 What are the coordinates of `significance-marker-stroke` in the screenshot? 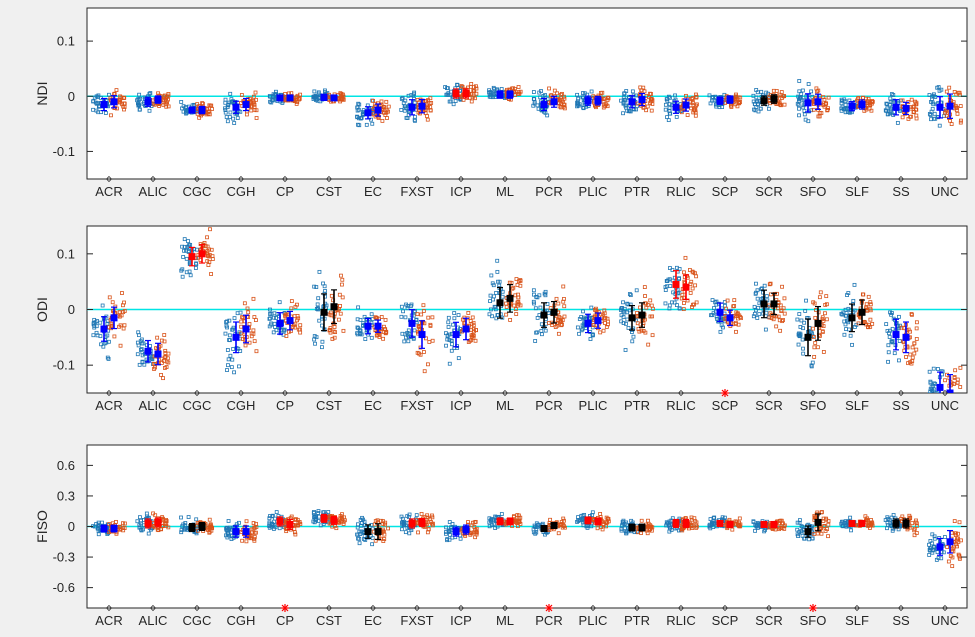 It's located at (285, 608).